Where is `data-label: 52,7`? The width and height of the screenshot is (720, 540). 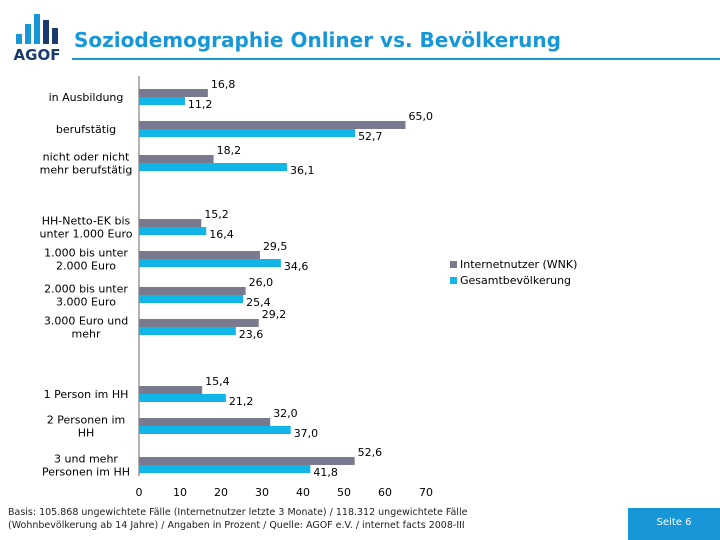
data-label: 52,7 is located at coordinates (370, 136).